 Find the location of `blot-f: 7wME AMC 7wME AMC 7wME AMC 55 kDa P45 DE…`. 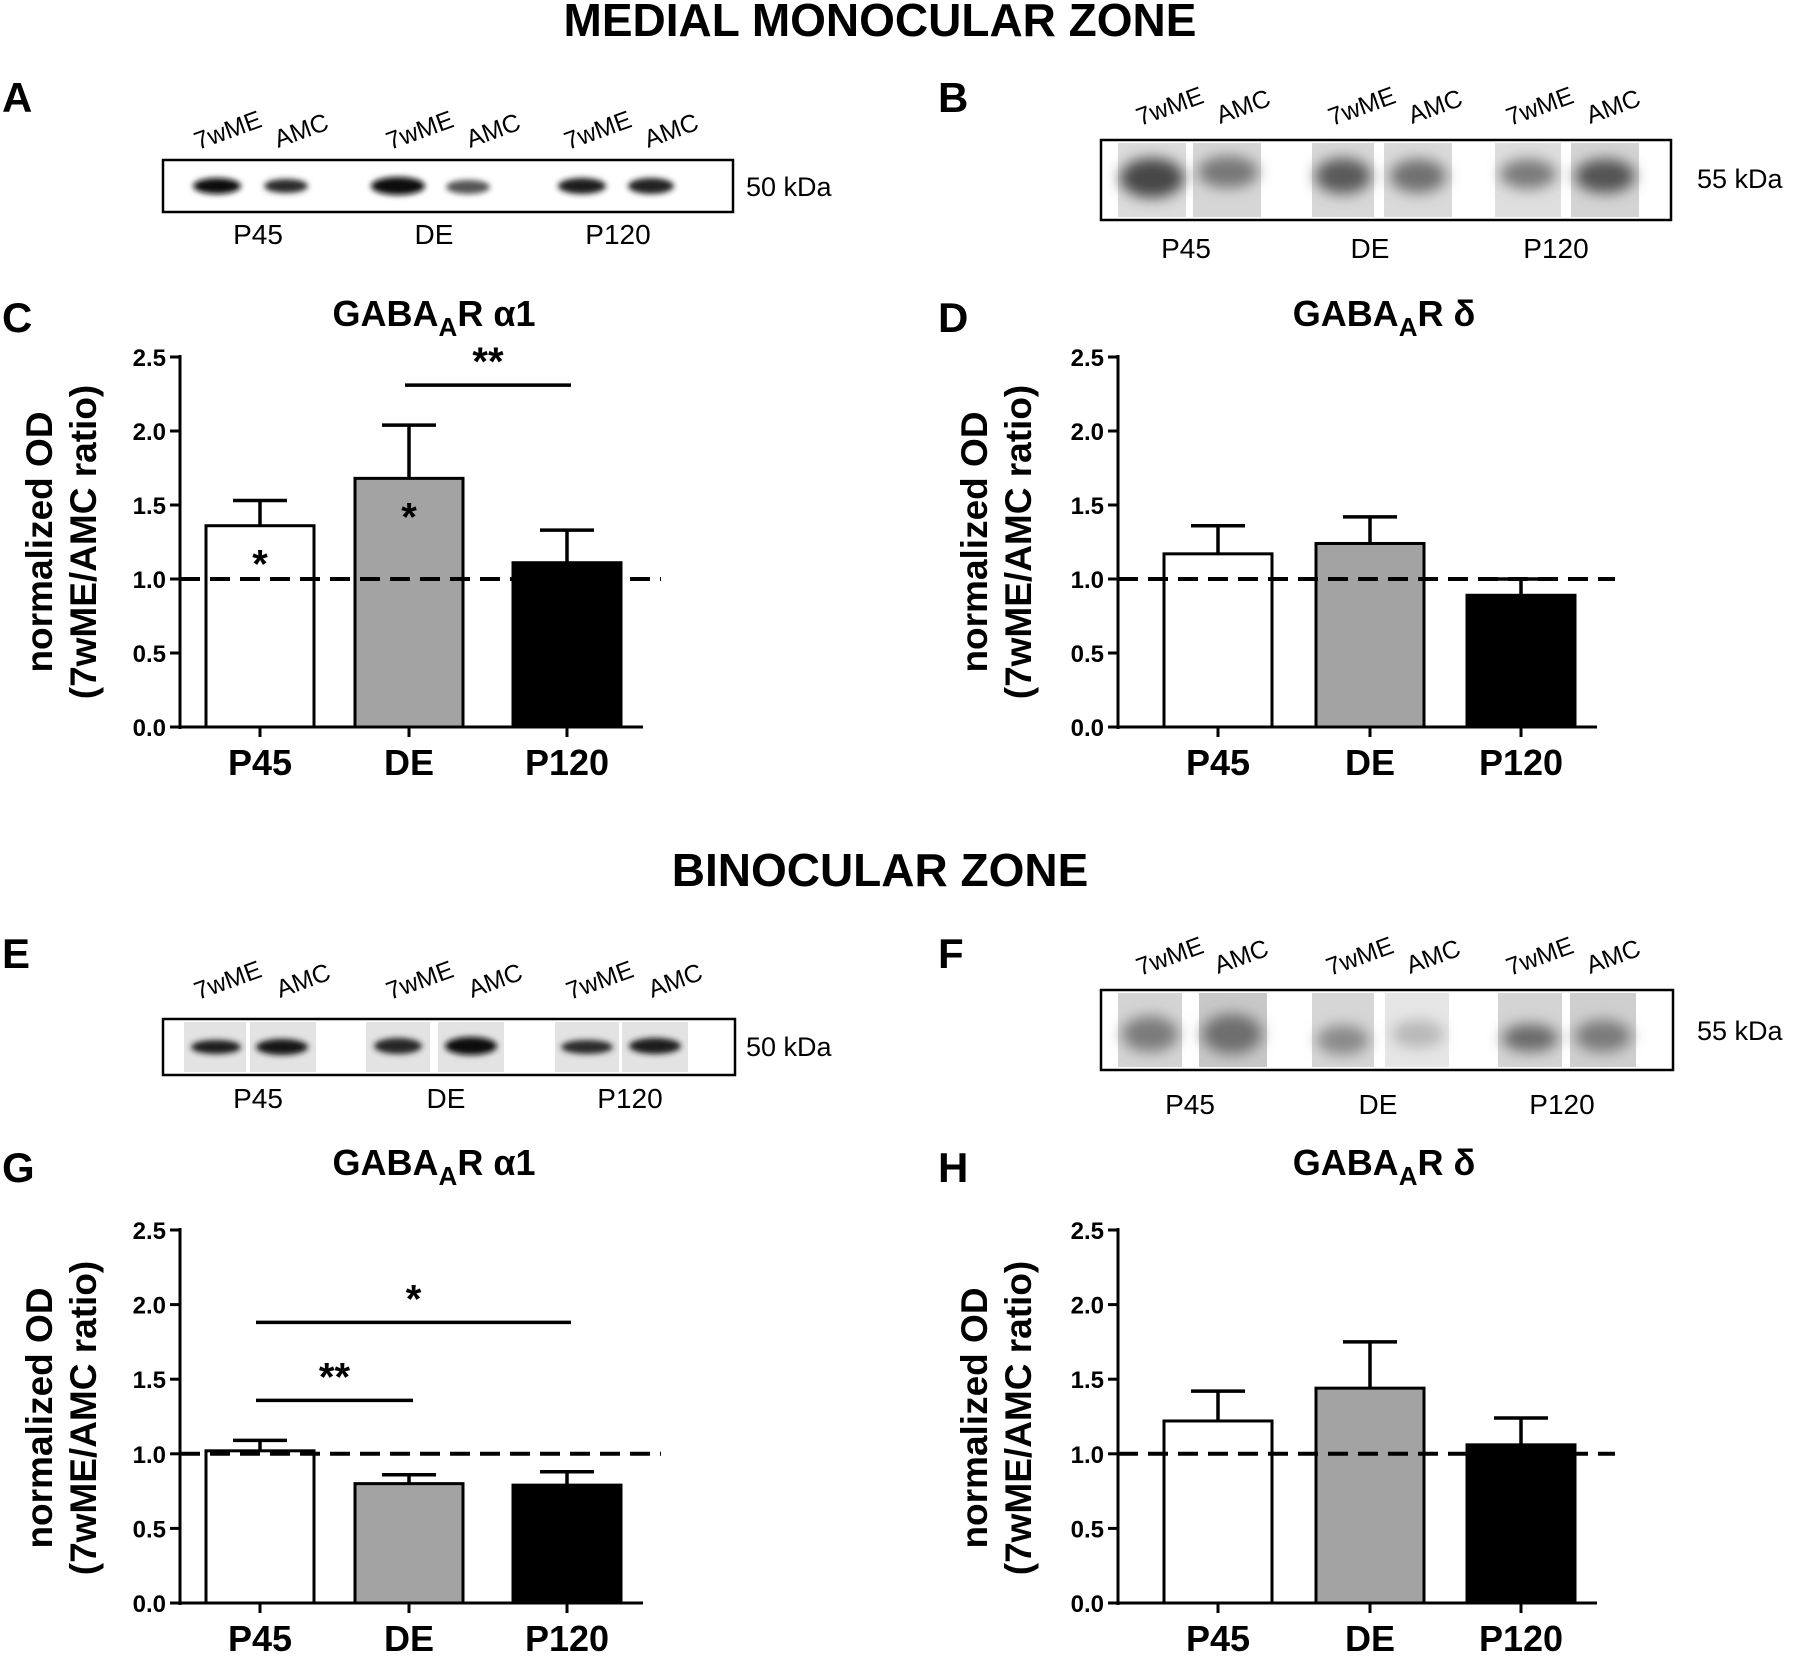

blot-f: 7wME AMC 7wME AMC 7wME AMC 55 kDa P45 DE… is located at coordinates (1441, 1026).